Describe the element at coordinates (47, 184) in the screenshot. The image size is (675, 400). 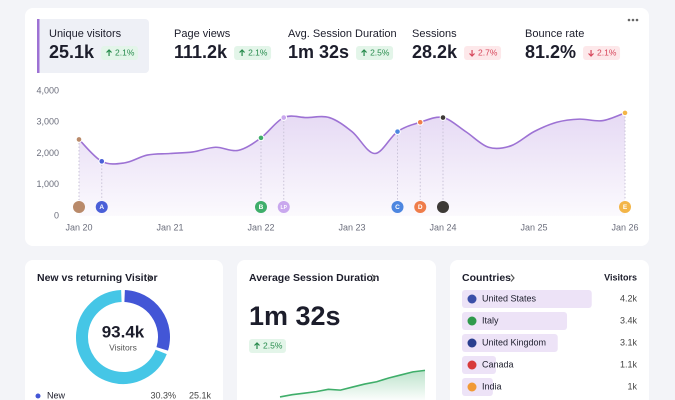
I see `y-tick-label: 1,000` at that location.